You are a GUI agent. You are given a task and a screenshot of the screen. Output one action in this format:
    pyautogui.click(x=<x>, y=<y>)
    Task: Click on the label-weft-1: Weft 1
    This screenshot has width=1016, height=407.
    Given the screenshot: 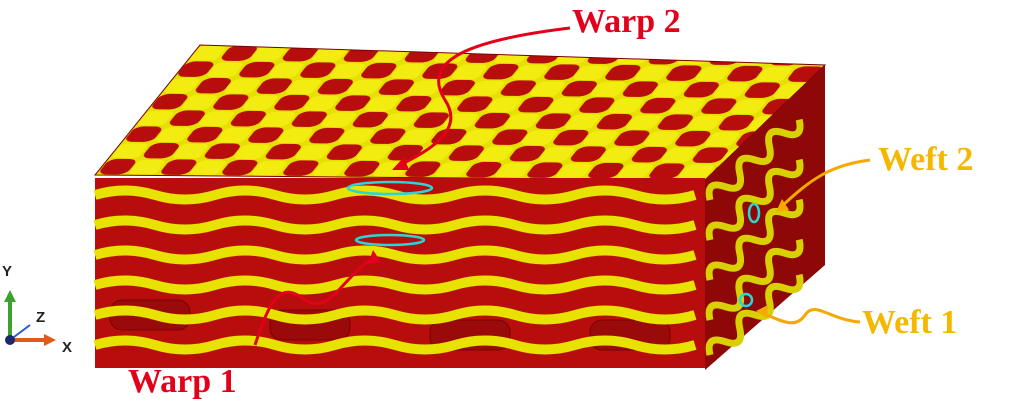 What is the action you would take?
    pyautogui.click(x=909, y=322)
    